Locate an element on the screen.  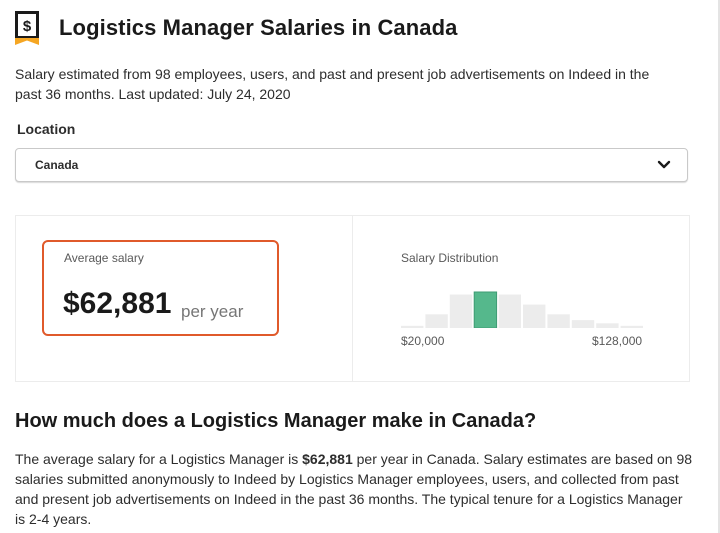
average-salary-highlight is located at coordinates (160, 288).